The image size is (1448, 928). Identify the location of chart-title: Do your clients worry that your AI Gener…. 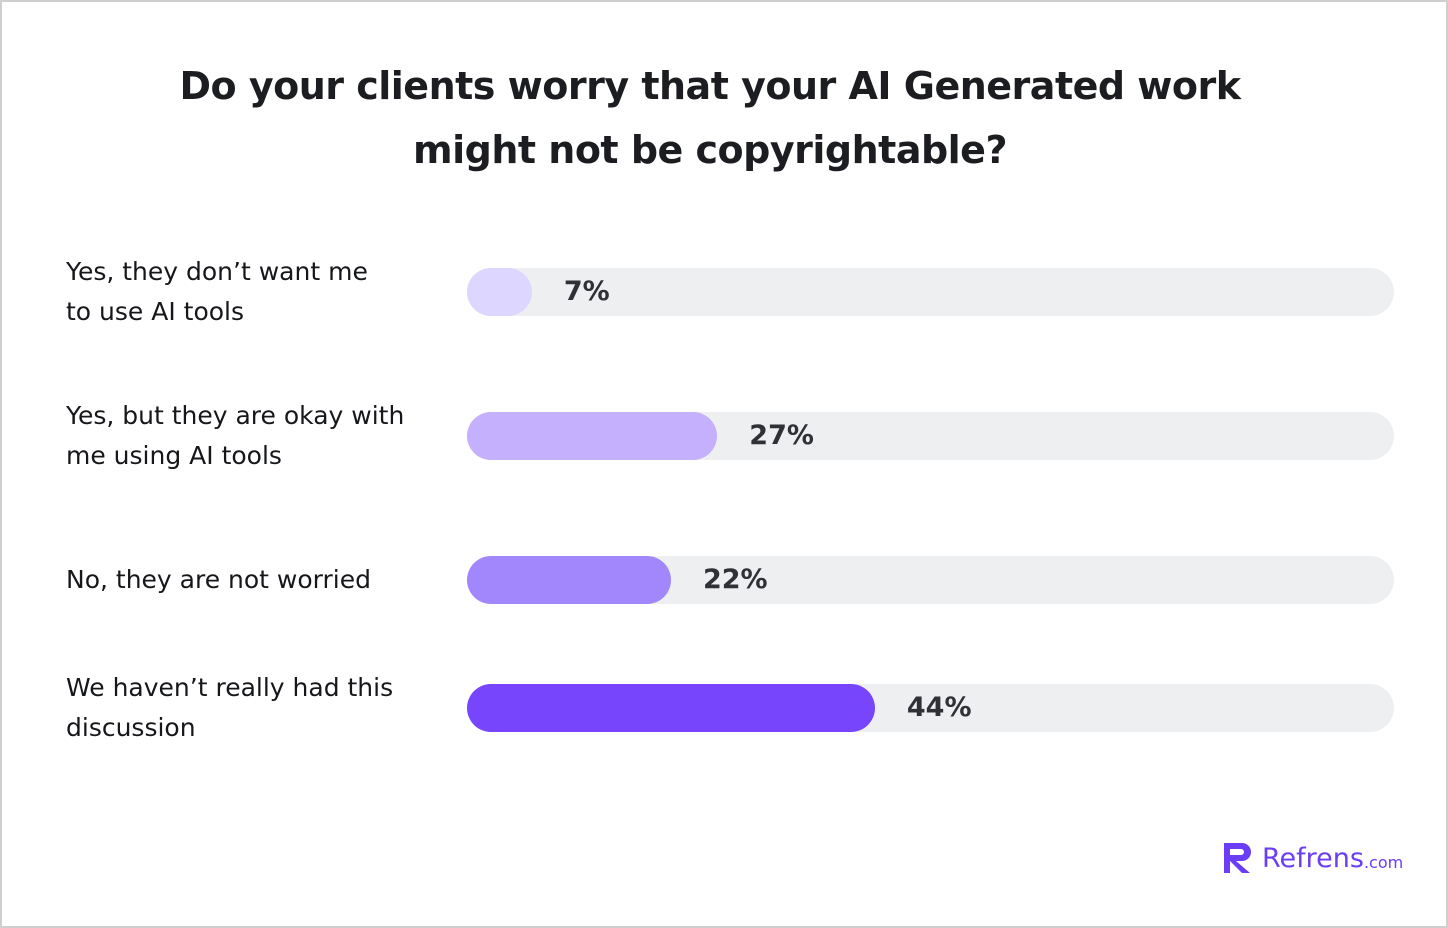
(710, 118).